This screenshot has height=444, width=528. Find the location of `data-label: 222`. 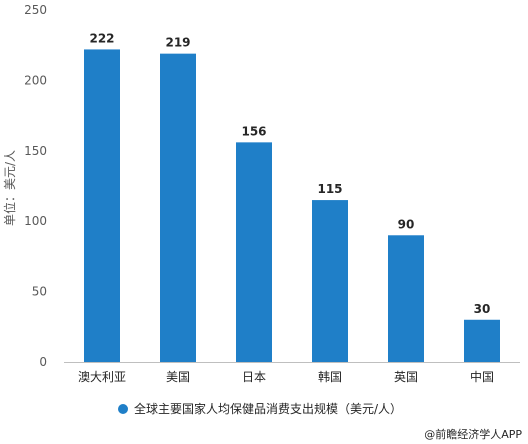

data-label: 222 is located at coordinates (101, 38).